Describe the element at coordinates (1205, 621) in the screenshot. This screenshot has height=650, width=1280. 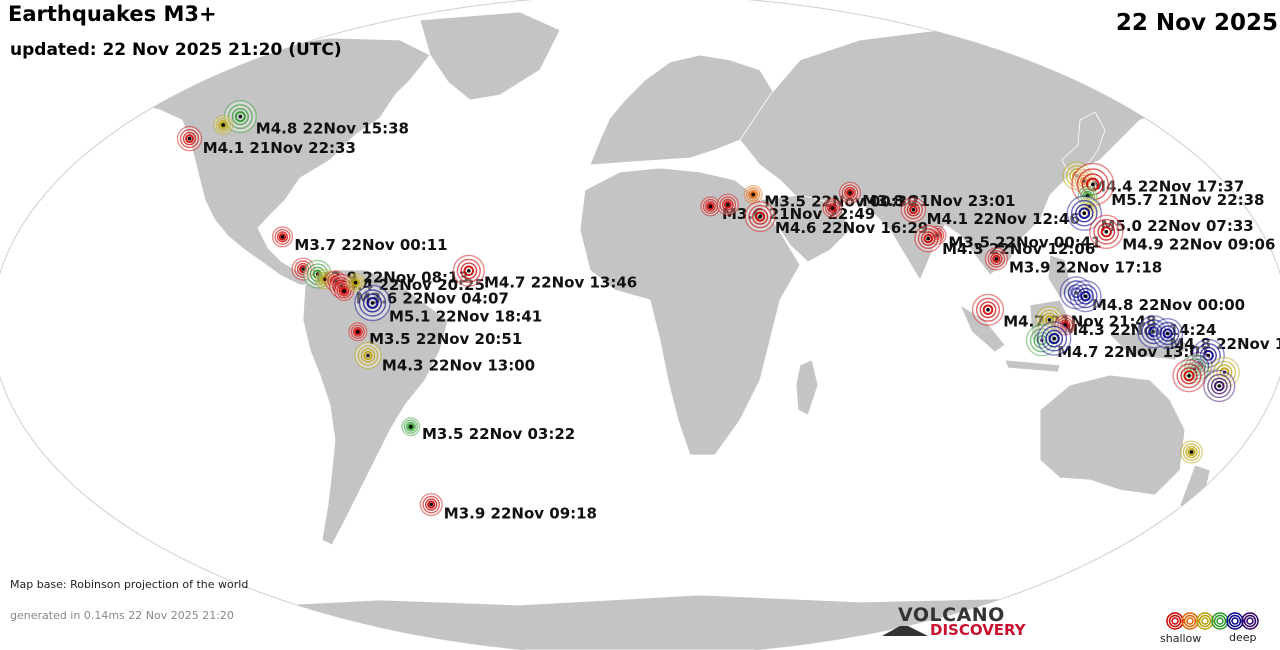
I see `legend-ring-intermediate` at that location.